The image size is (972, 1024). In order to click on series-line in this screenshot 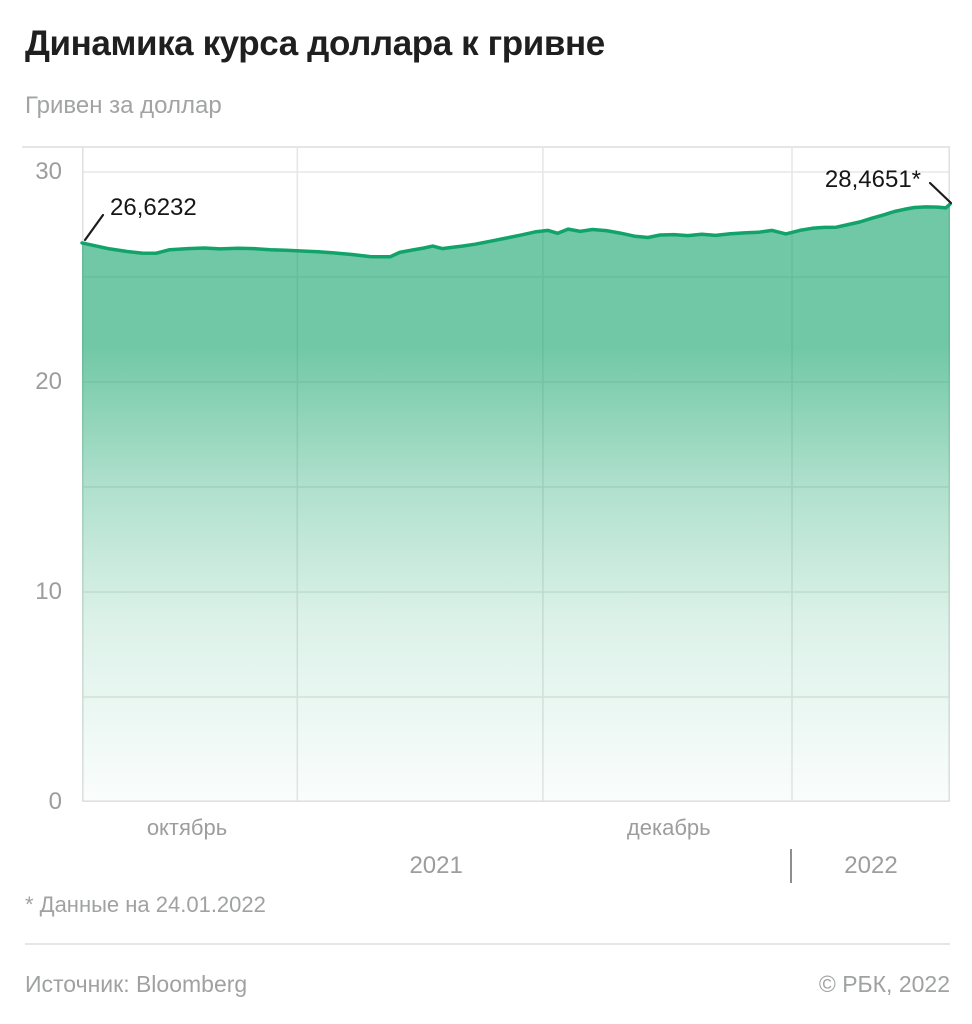, I will do `click(516, 230)`.